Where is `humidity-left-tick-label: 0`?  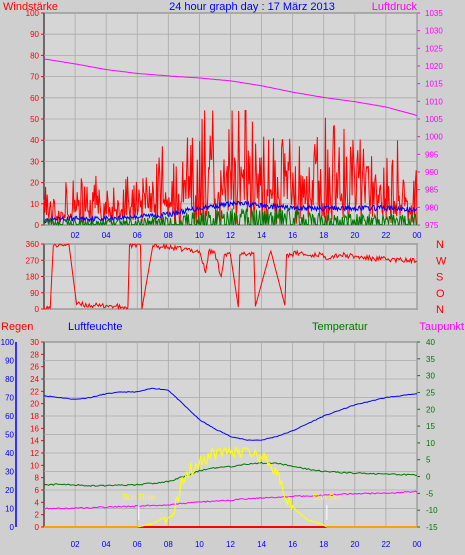 humidity-left-tick-label: 0 is located at coordinates (12, 527).